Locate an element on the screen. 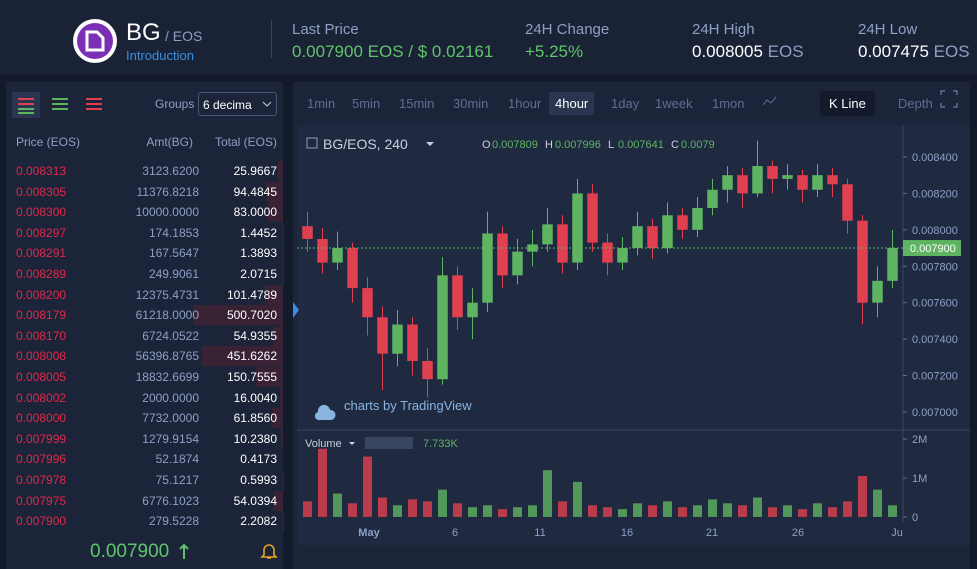  amount: 75.1217 is located at coordinates (177, 480).